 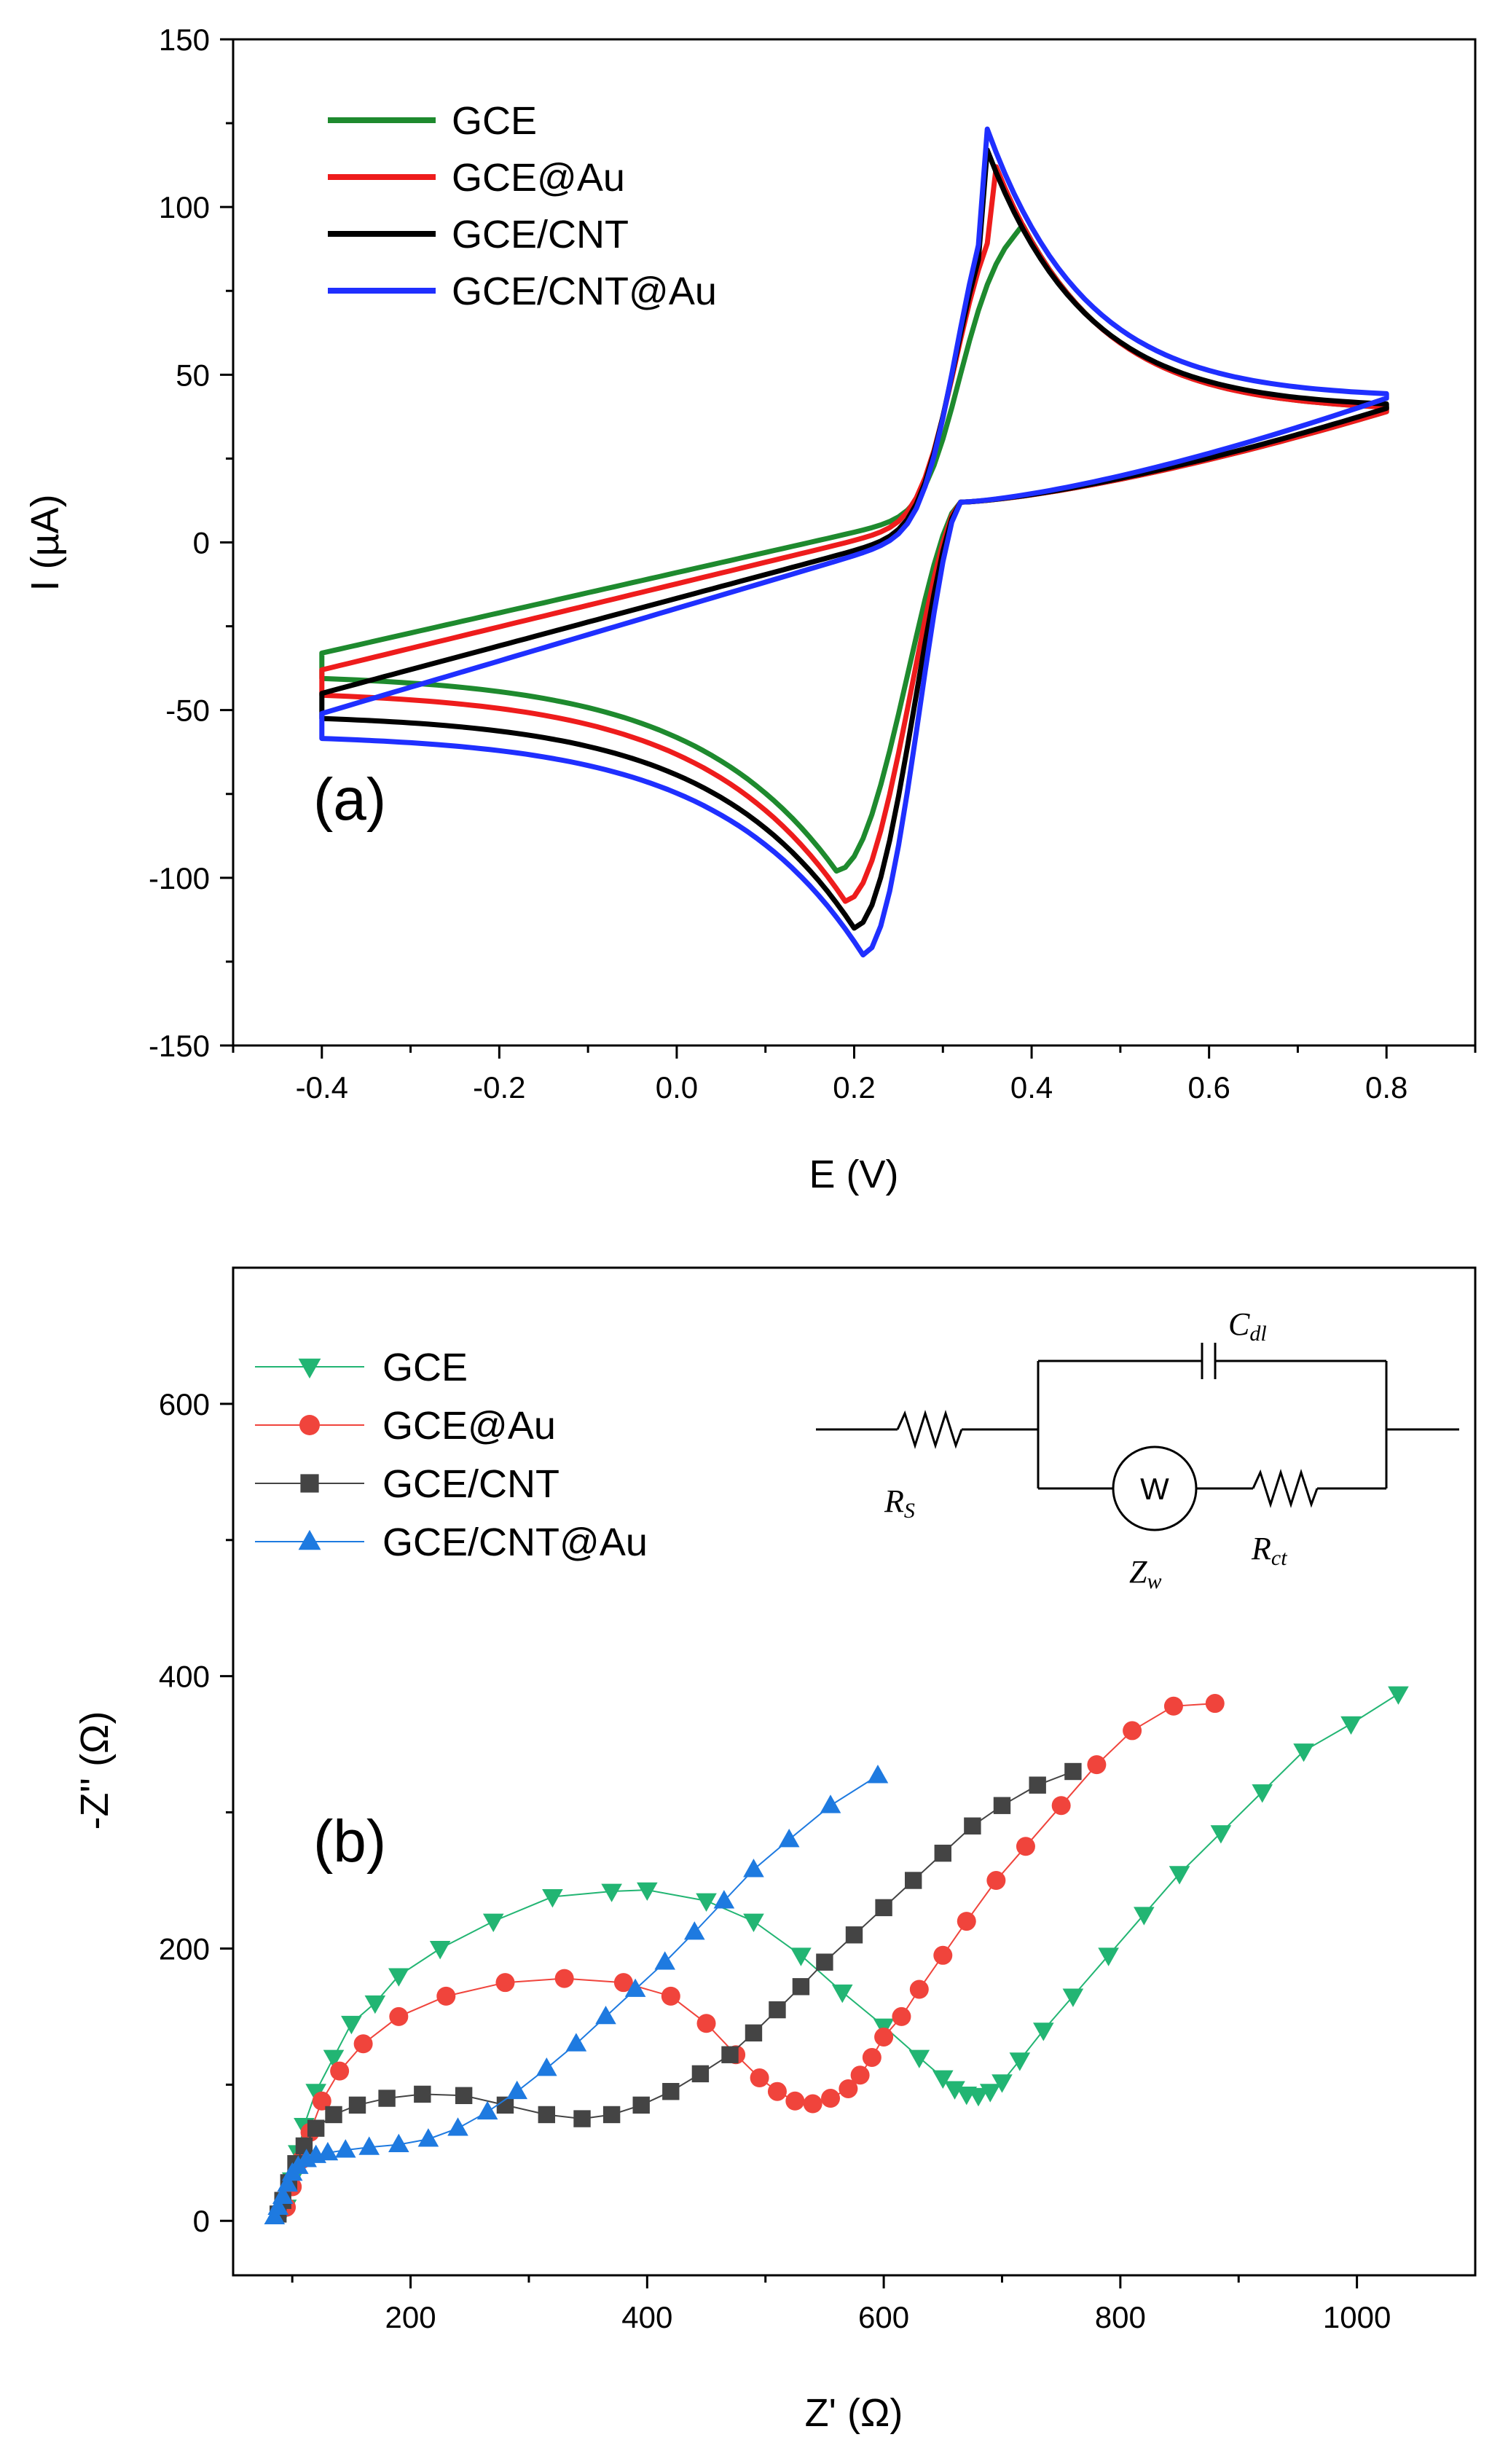 What do you see at coordinates (187, 711) in the screenshot?
I see `cv-y-tick-label: -50` at bounding box center [187, 711].